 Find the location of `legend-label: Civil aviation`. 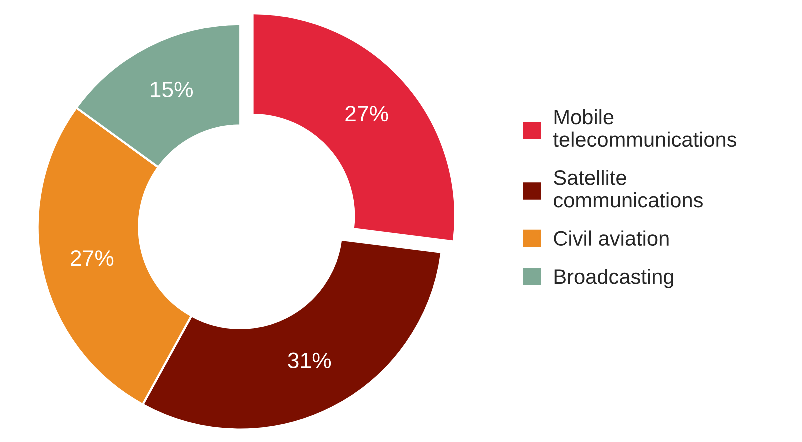

legend-label: Civil aviation is located at coordinates (611, 238).